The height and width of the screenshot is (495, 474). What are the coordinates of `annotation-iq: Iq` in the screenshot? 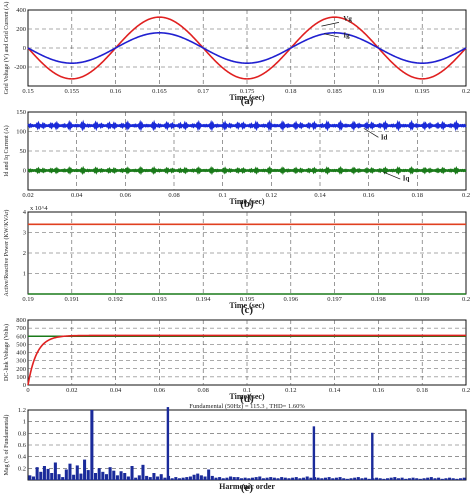 It's located at (406, 178).